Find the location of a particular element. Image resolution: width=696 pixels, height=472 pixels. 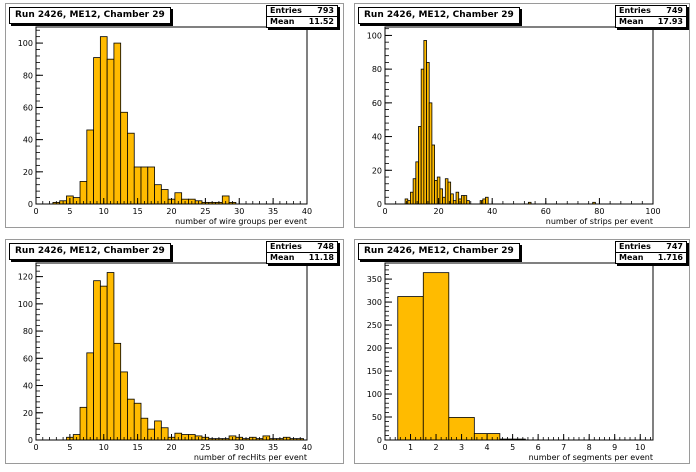

x-tick-label: 15 is located at coordinates (138, 211).